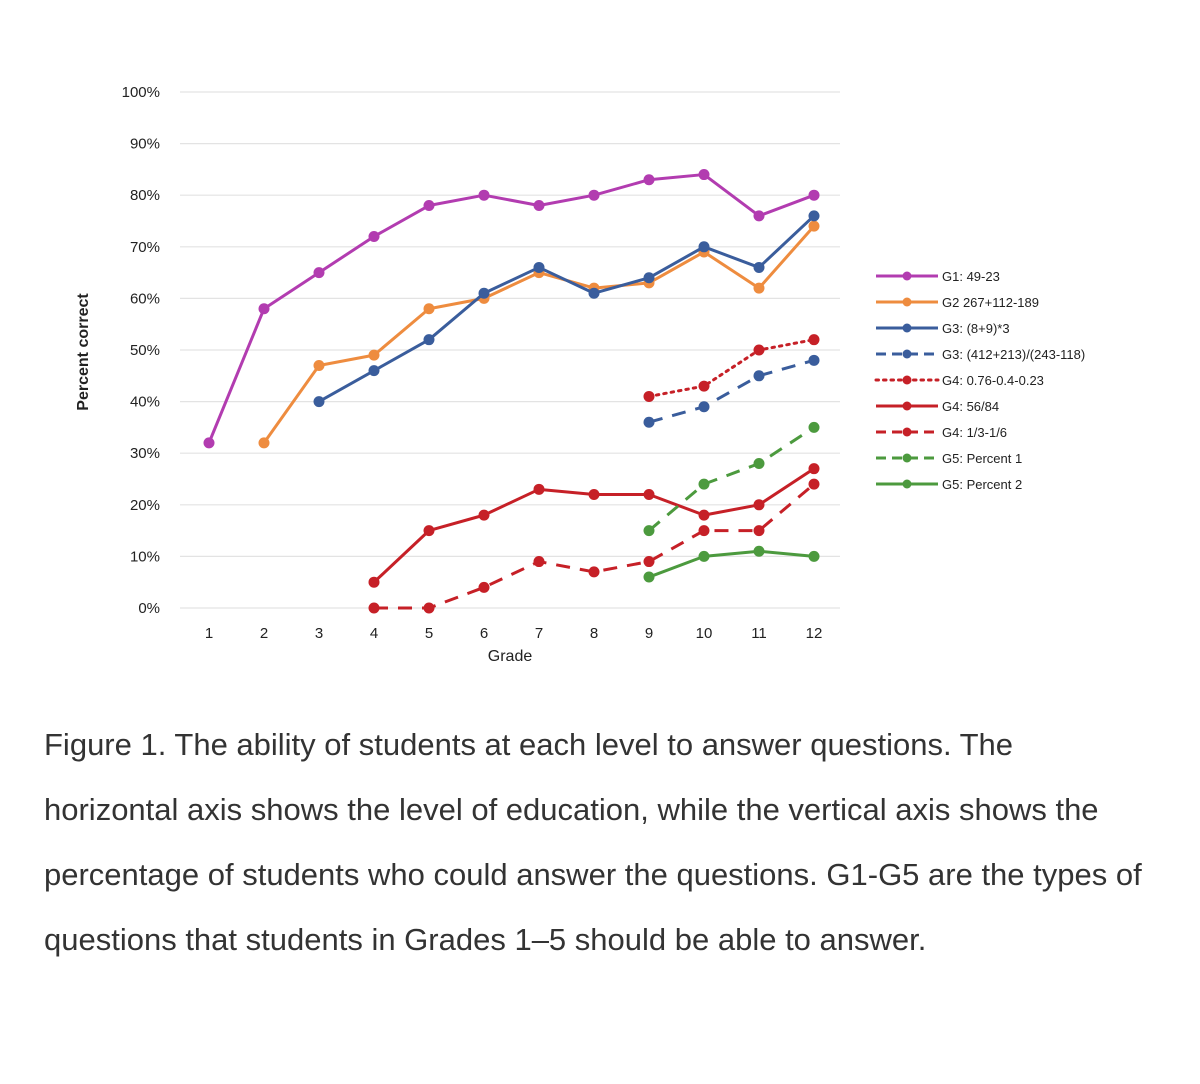 Image resolution: width=1200 pixels, height=1084 pixels. I want to click on x-tick-label: 8, so click(594, 633).